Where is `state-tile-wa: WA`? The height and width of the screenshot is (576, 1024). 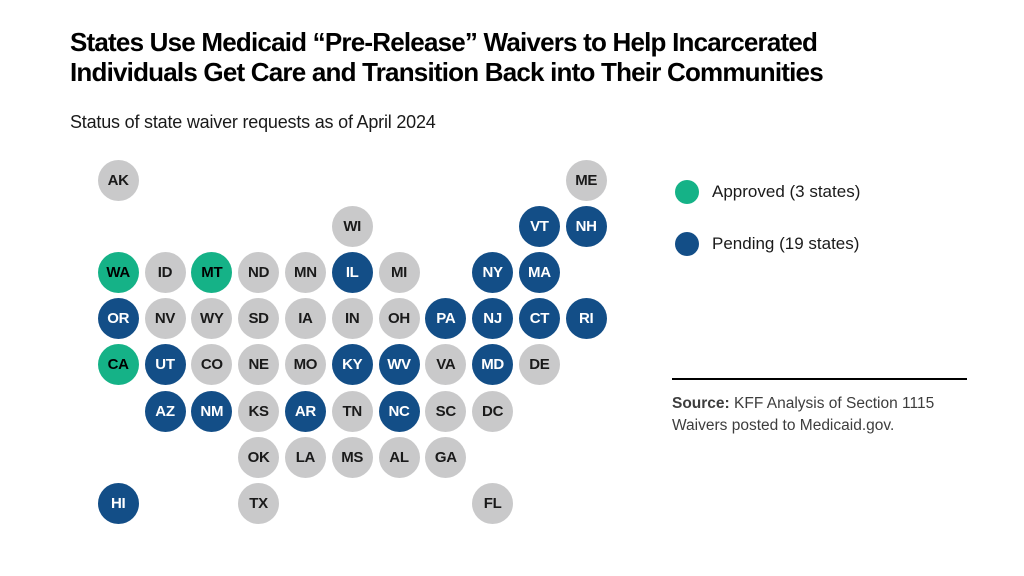
state-tile-wa: WA is located at coordinates (118, 272).